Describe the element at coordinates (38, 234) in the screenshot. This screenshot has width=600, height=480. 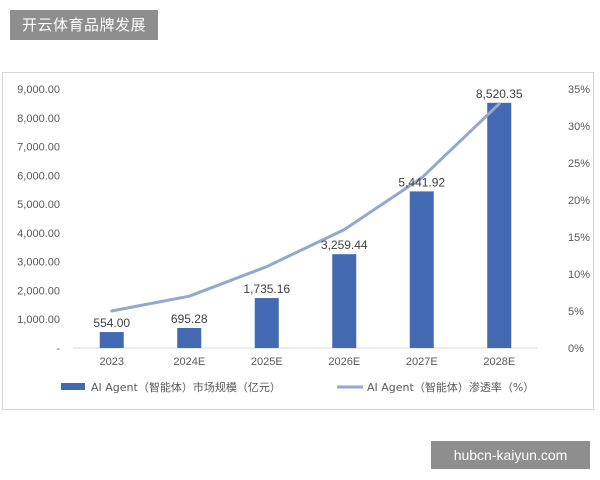
I see `y-left-tick-label: 4,000.00` at that location.